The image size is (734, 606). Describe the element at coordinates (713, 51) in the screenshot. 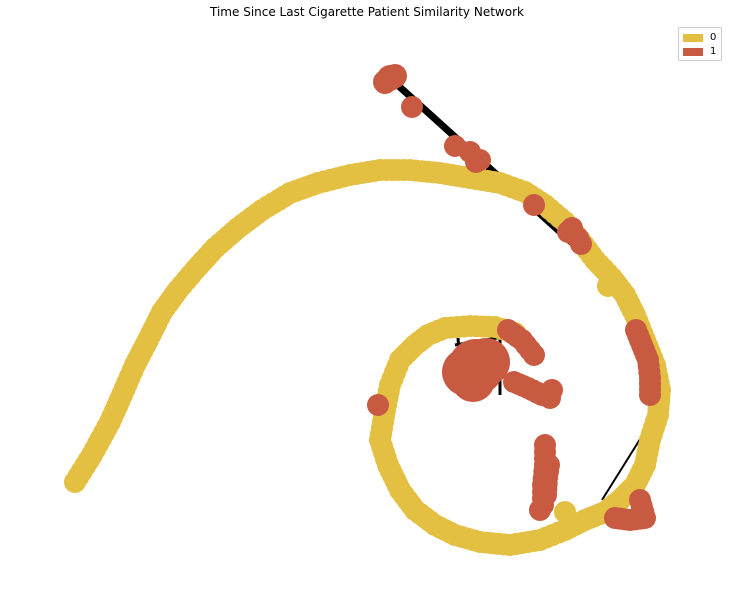

I see `legend-label-1: 1` at that location.